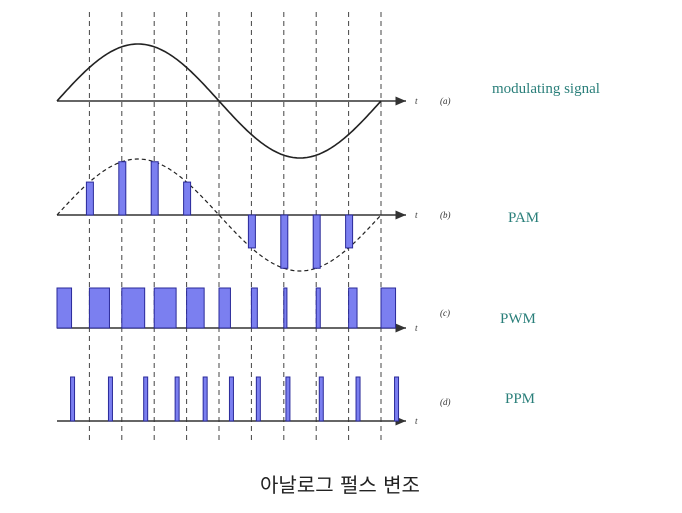  What do you see at coordinates (518, 319) in the screenshot?
I see `panel-label: PWM` at bounding box center [518, 319].